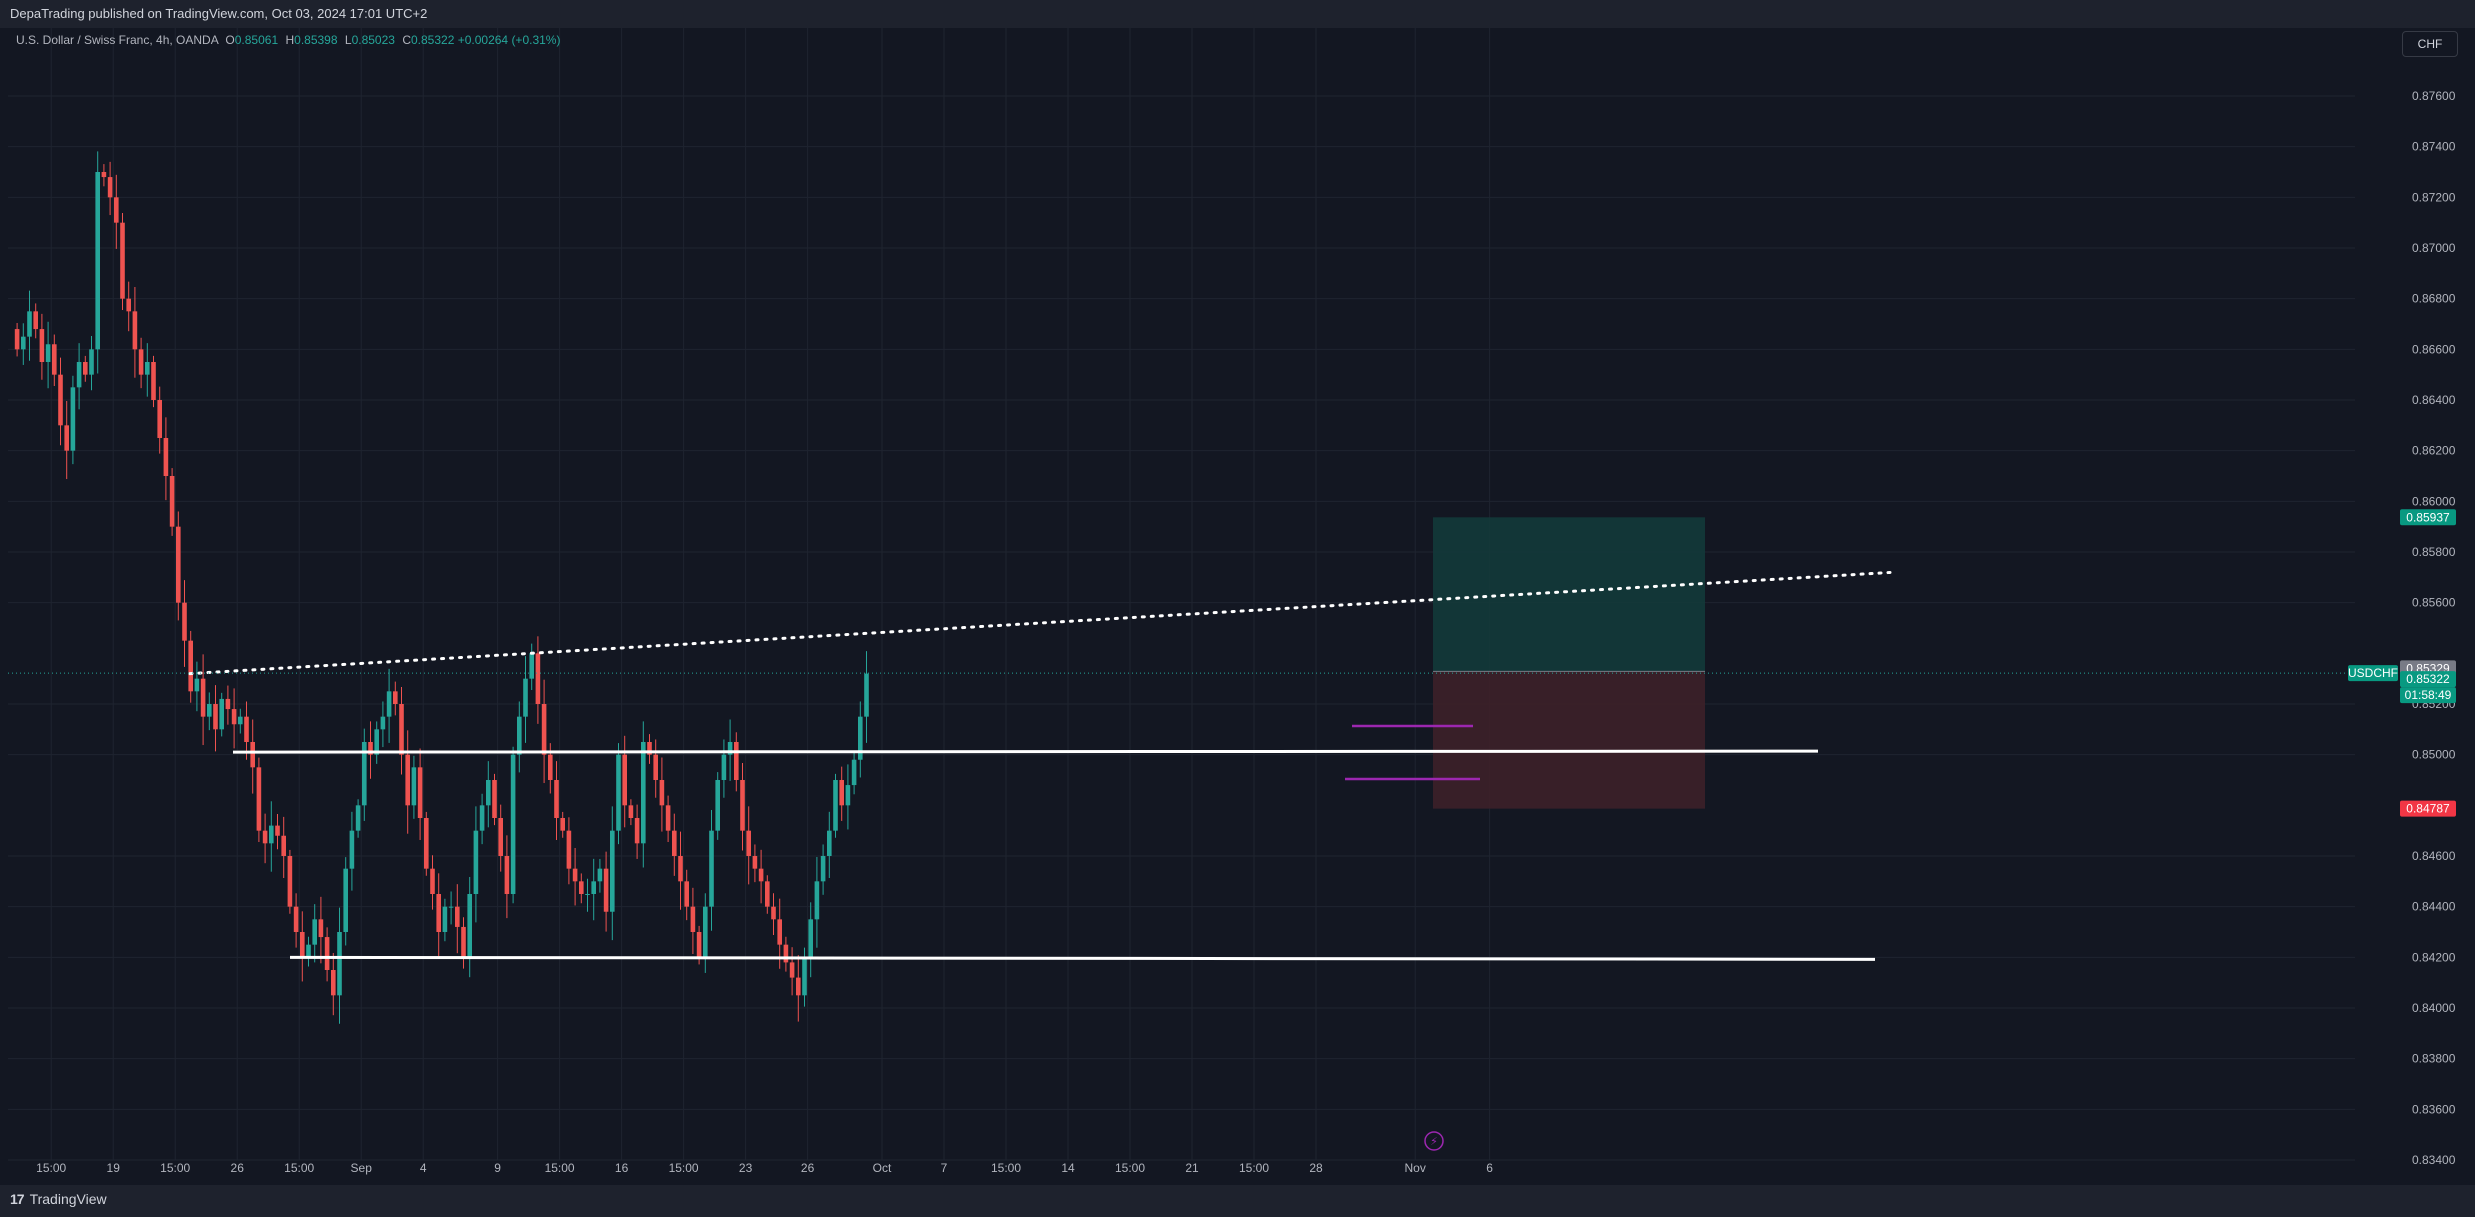  I want to click on legend-low-value: 0.85023, so click(373, 40).